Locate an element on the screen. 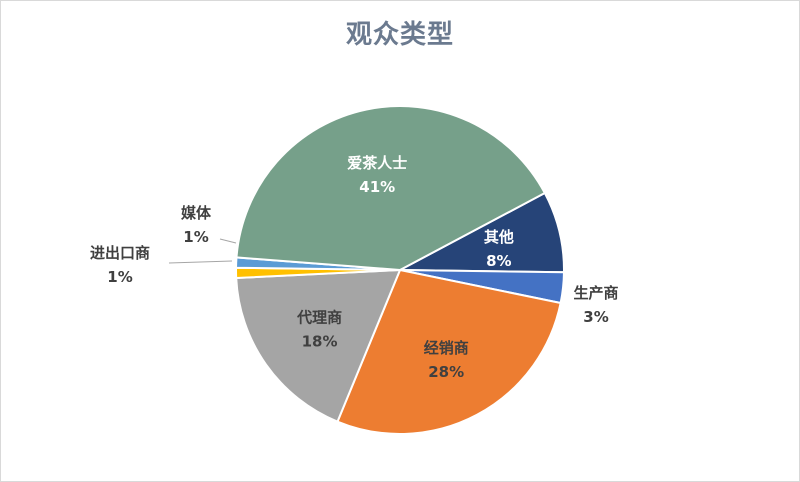 Image resolution: width=800 pixels, height=482 pixels. slice-name-label-6: 媒体 is located at coordinates (196, 213).